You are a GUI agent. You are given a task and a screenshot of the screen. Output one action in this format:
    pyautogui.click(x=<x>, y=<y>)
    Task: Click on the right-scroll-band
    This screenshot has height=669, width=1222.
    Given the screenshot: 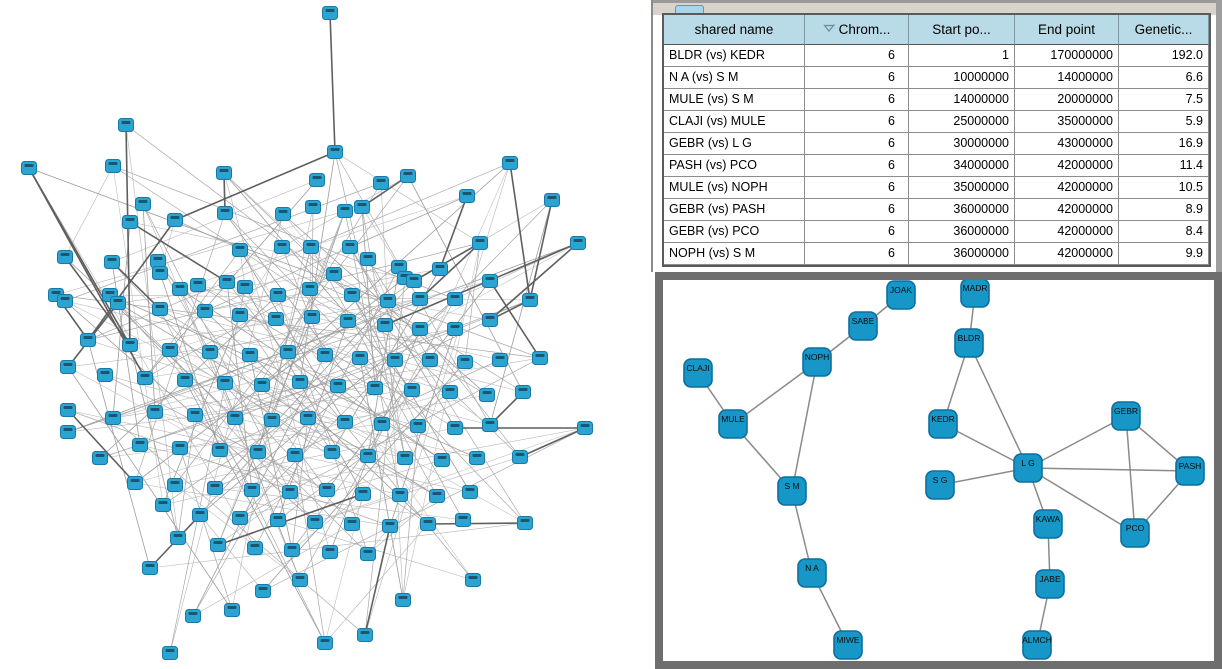 What is the action you would take?
    pyautogui.click(x=1219, y=136)
    